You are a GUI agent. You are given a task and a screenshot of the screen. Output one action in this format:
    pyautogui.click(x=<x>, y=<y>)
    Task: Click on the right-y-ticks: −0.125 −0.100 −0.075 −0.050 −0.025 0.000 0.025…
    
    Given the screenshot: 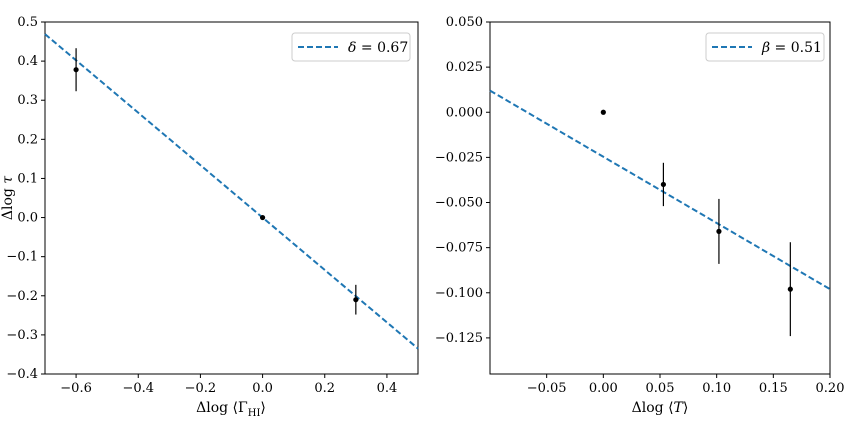 What is the action you would take?
    pyautogui.click(x=462, y=180)
    